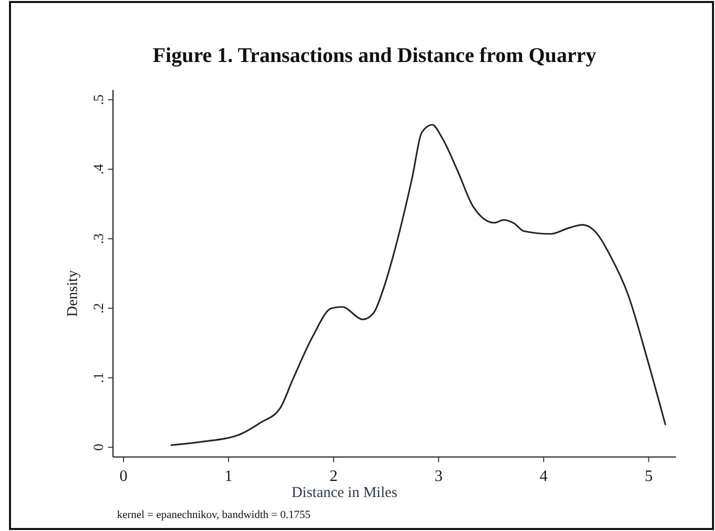 The width and height of the screenshot is (715, 531). What do you see at coordinates (438, 476) in the screenshot?
I see `x-tick-label: 3` at bounding box center [438, 476].